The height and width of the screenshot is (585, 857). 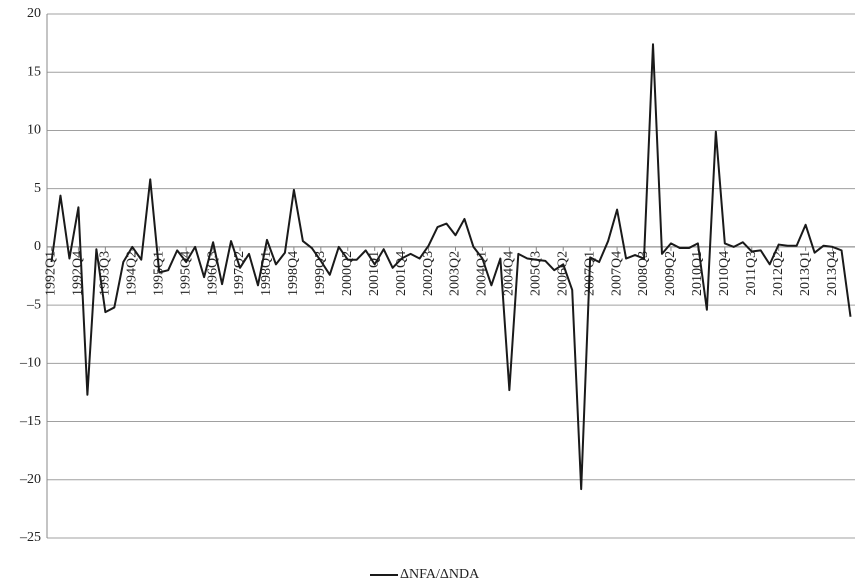 I want to click on x-tick-label: 2013Q1, so click(x=805, y=273).